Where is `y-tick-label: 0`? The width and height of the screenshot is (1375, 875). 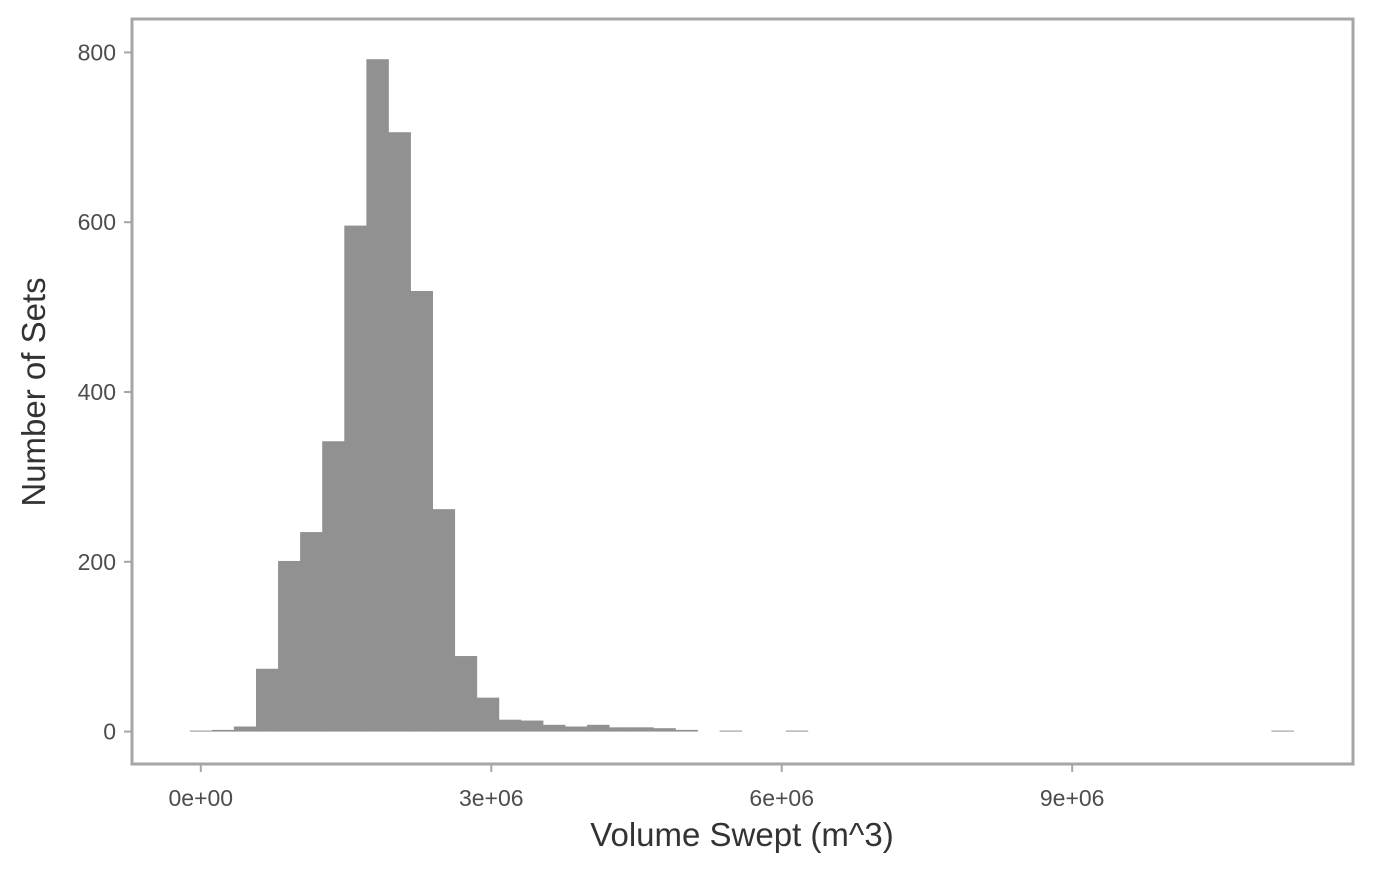
y-tick-label: 0 is located at coordinates (109, 732).